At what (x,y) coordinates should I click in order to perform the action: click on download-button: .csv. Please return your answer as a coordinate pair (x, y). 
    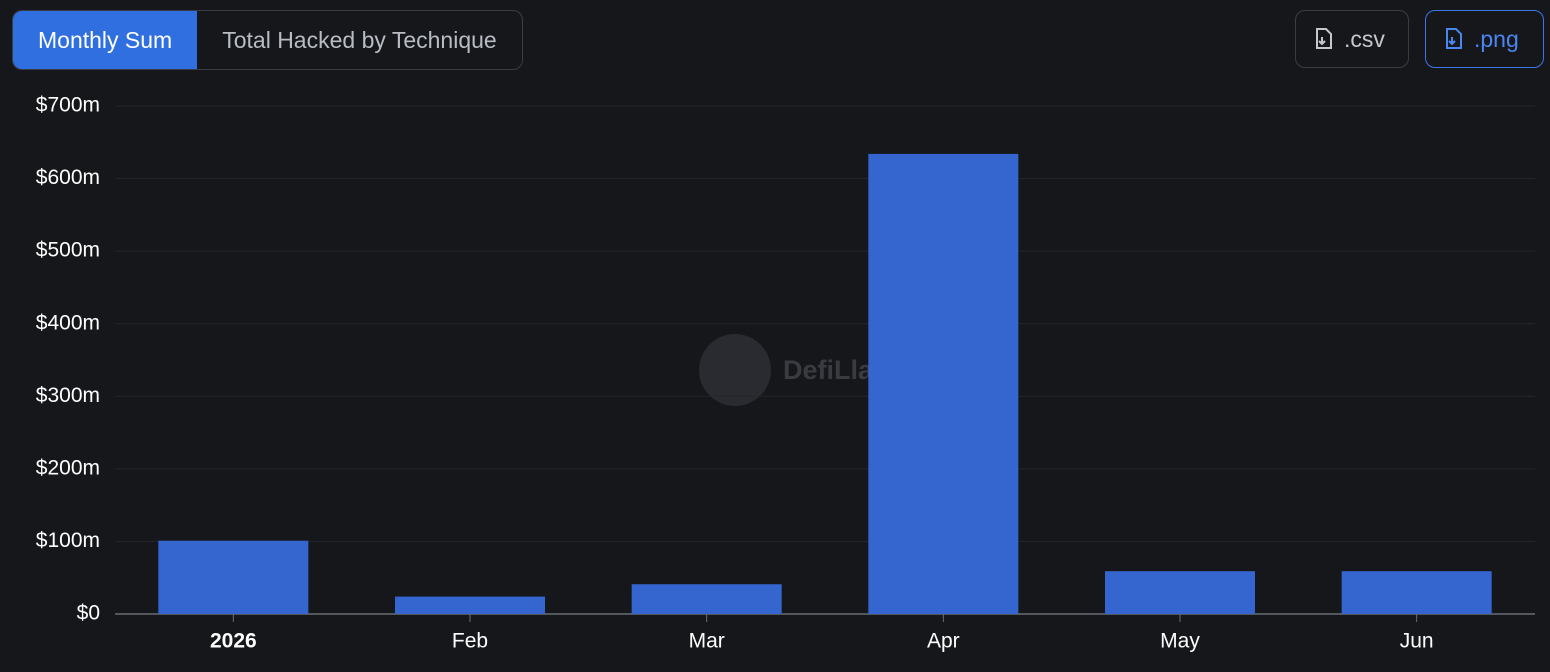
    Looking at the image, I should click on (1352, 39).